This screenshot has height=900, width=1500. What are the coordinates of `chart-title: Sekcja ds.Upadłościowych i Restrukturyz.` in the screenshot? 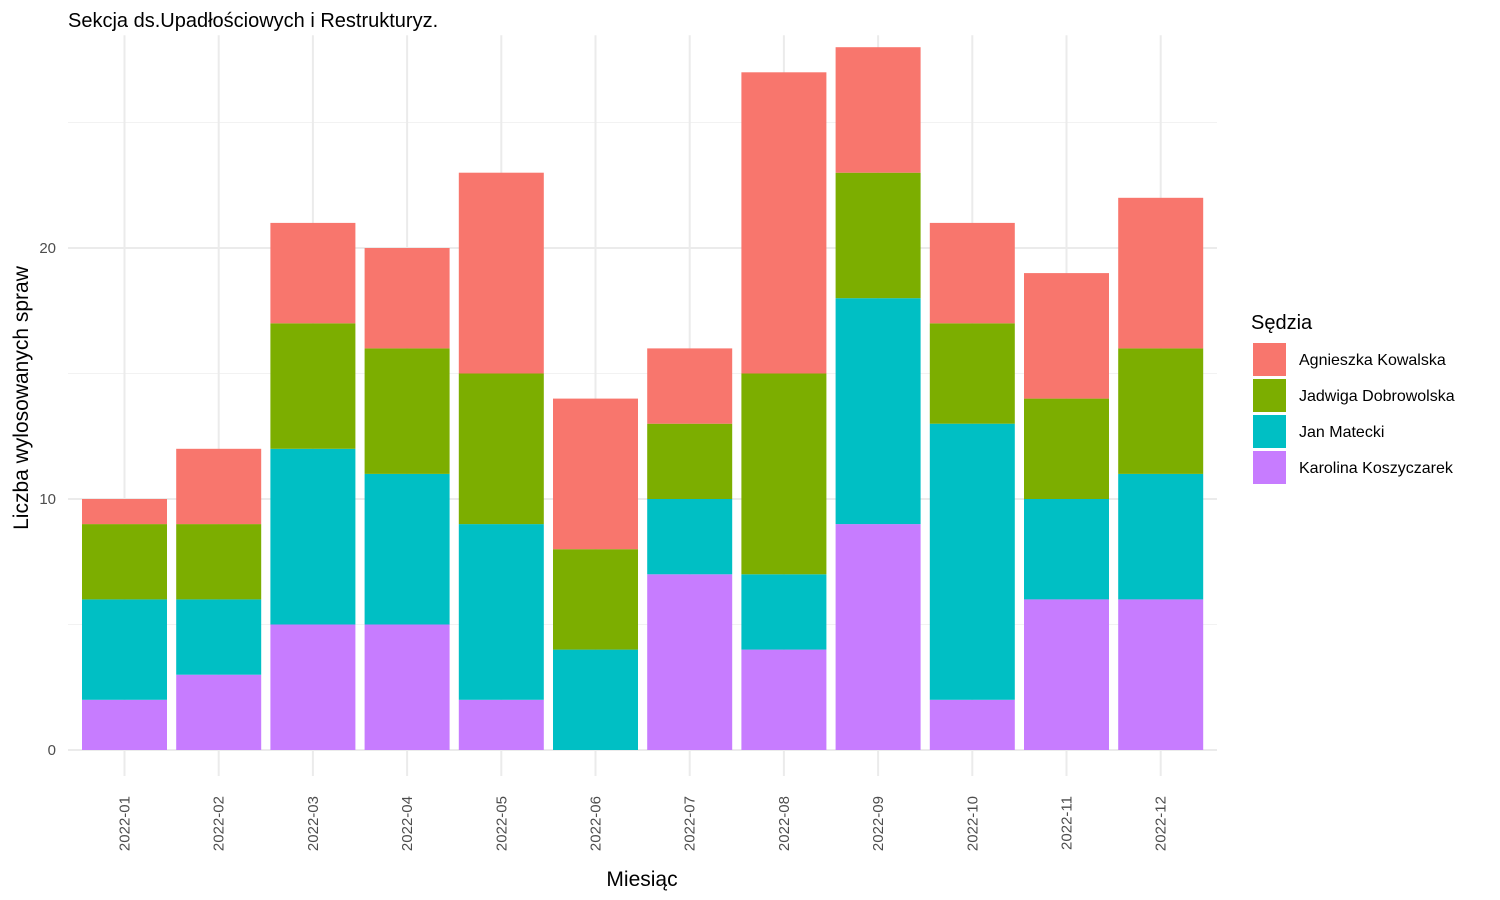 It's located at (253, 21).